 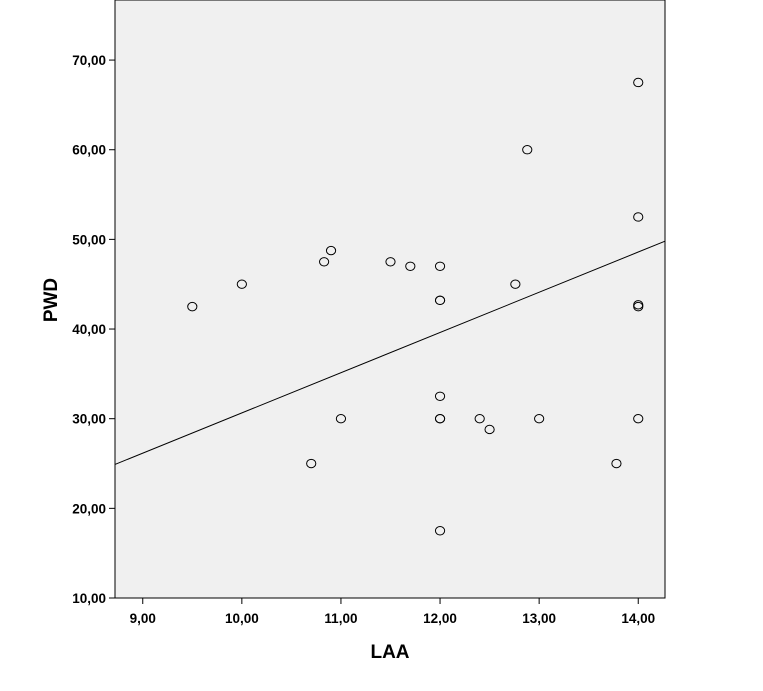 What do you see at coordinates (89, 60) in the screenshot?
I see `y-tick-label: 70,00` at bounding box center [89, 60].